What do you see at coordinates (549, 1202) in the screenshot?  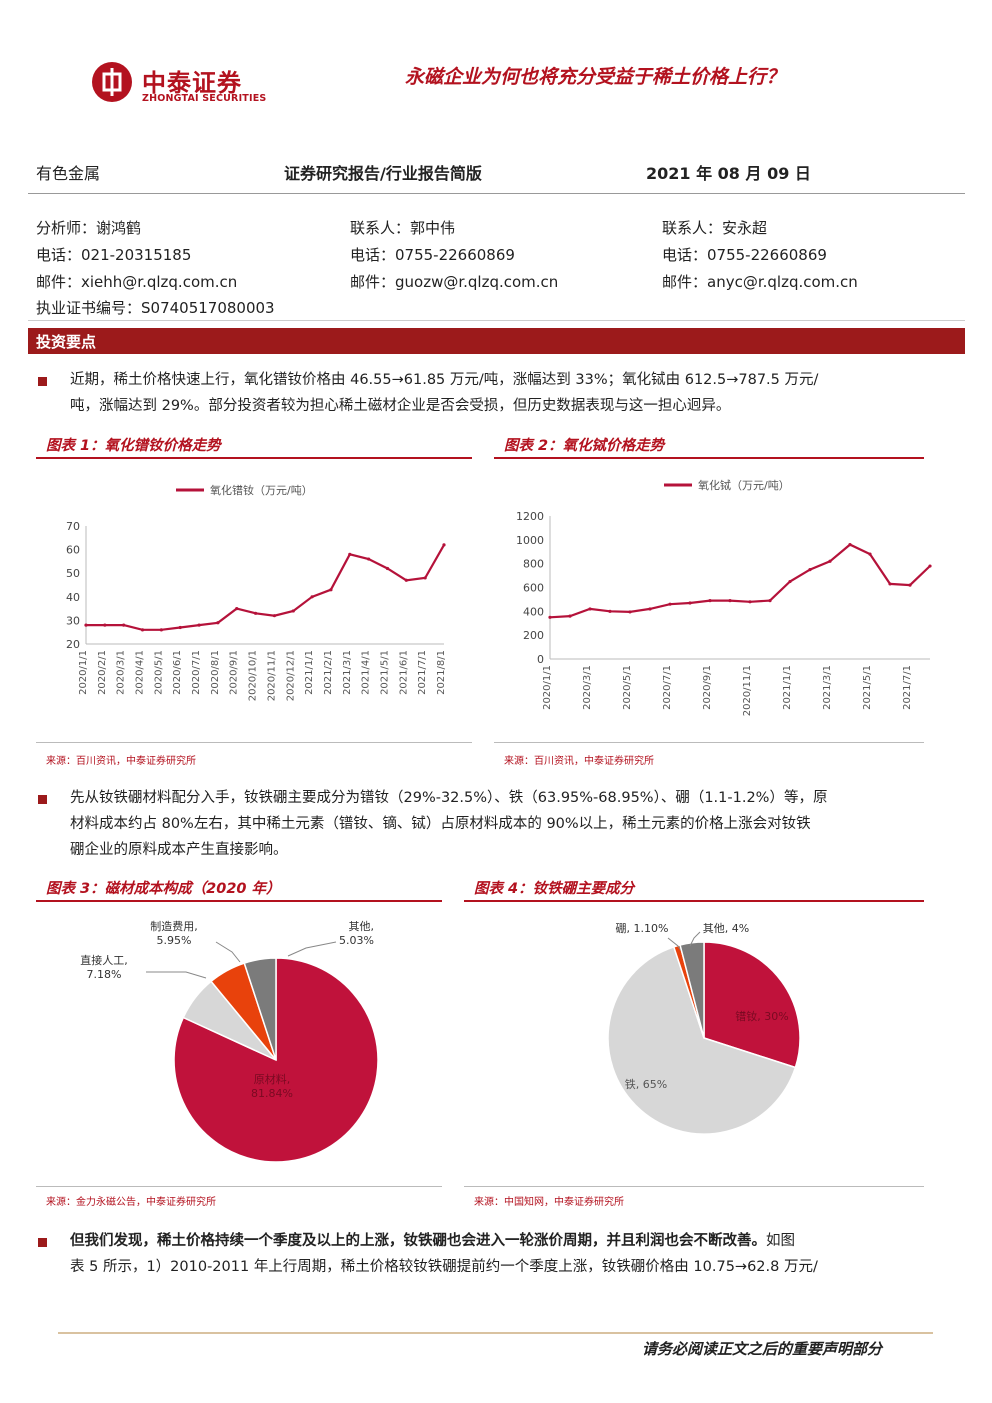 I see `figure-4-source: 来源：中国知网，中泰证券研究所` at bounding box center [549, 1202].